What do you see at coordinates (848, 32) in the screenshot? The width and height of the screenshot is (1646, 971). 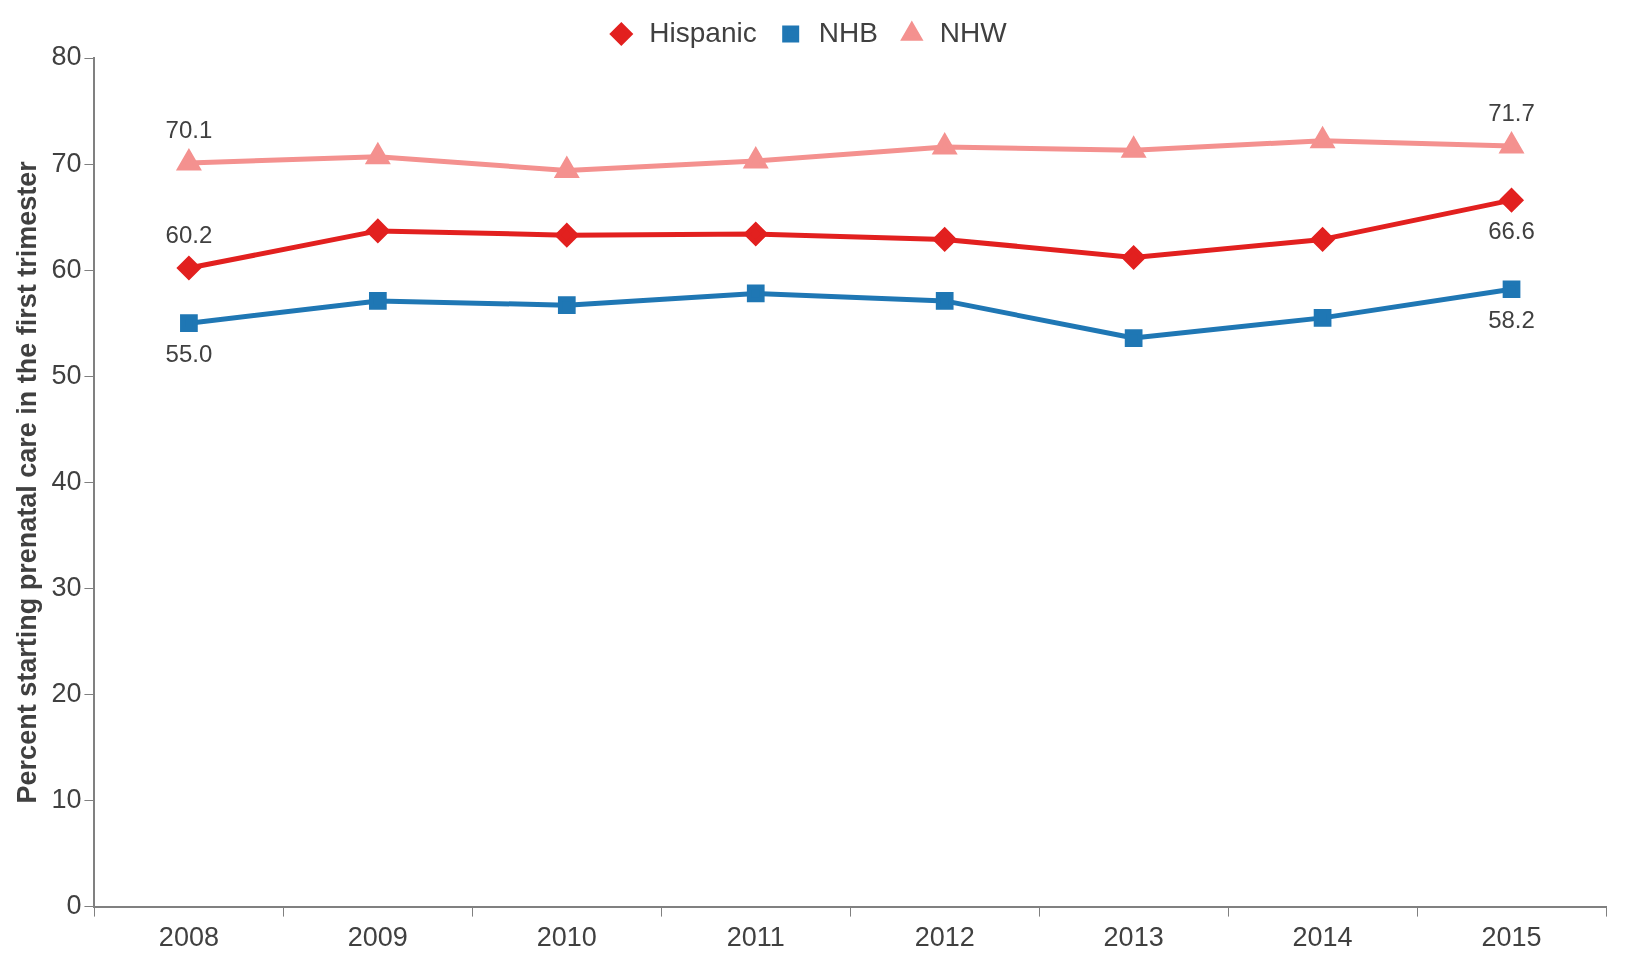 I see `legend-label: NHB` at bounding box center [848, 32].